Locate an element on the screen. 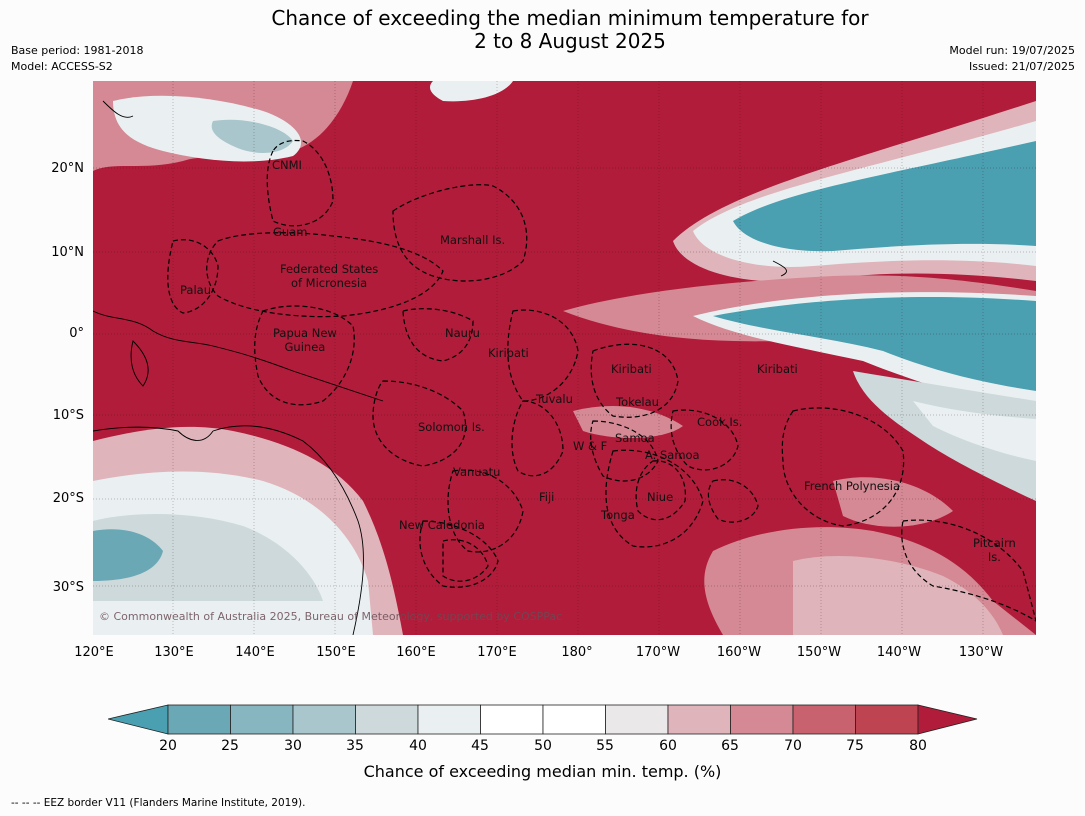 The height and width of the screenshot is (816, 1085). label-french-polynesia: French Polynesia is located at coordinates (852, 486).